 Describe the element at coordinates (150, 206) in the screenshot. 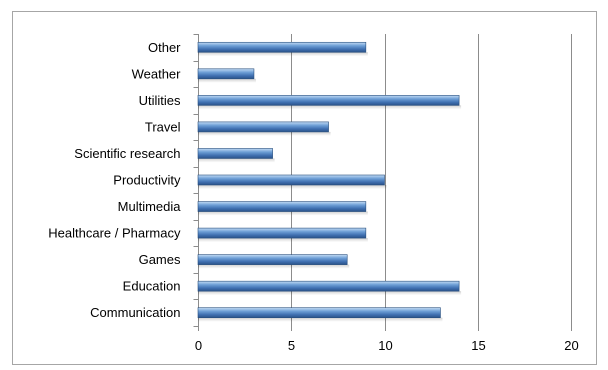

I see `category-label: Multimedia` at that location.